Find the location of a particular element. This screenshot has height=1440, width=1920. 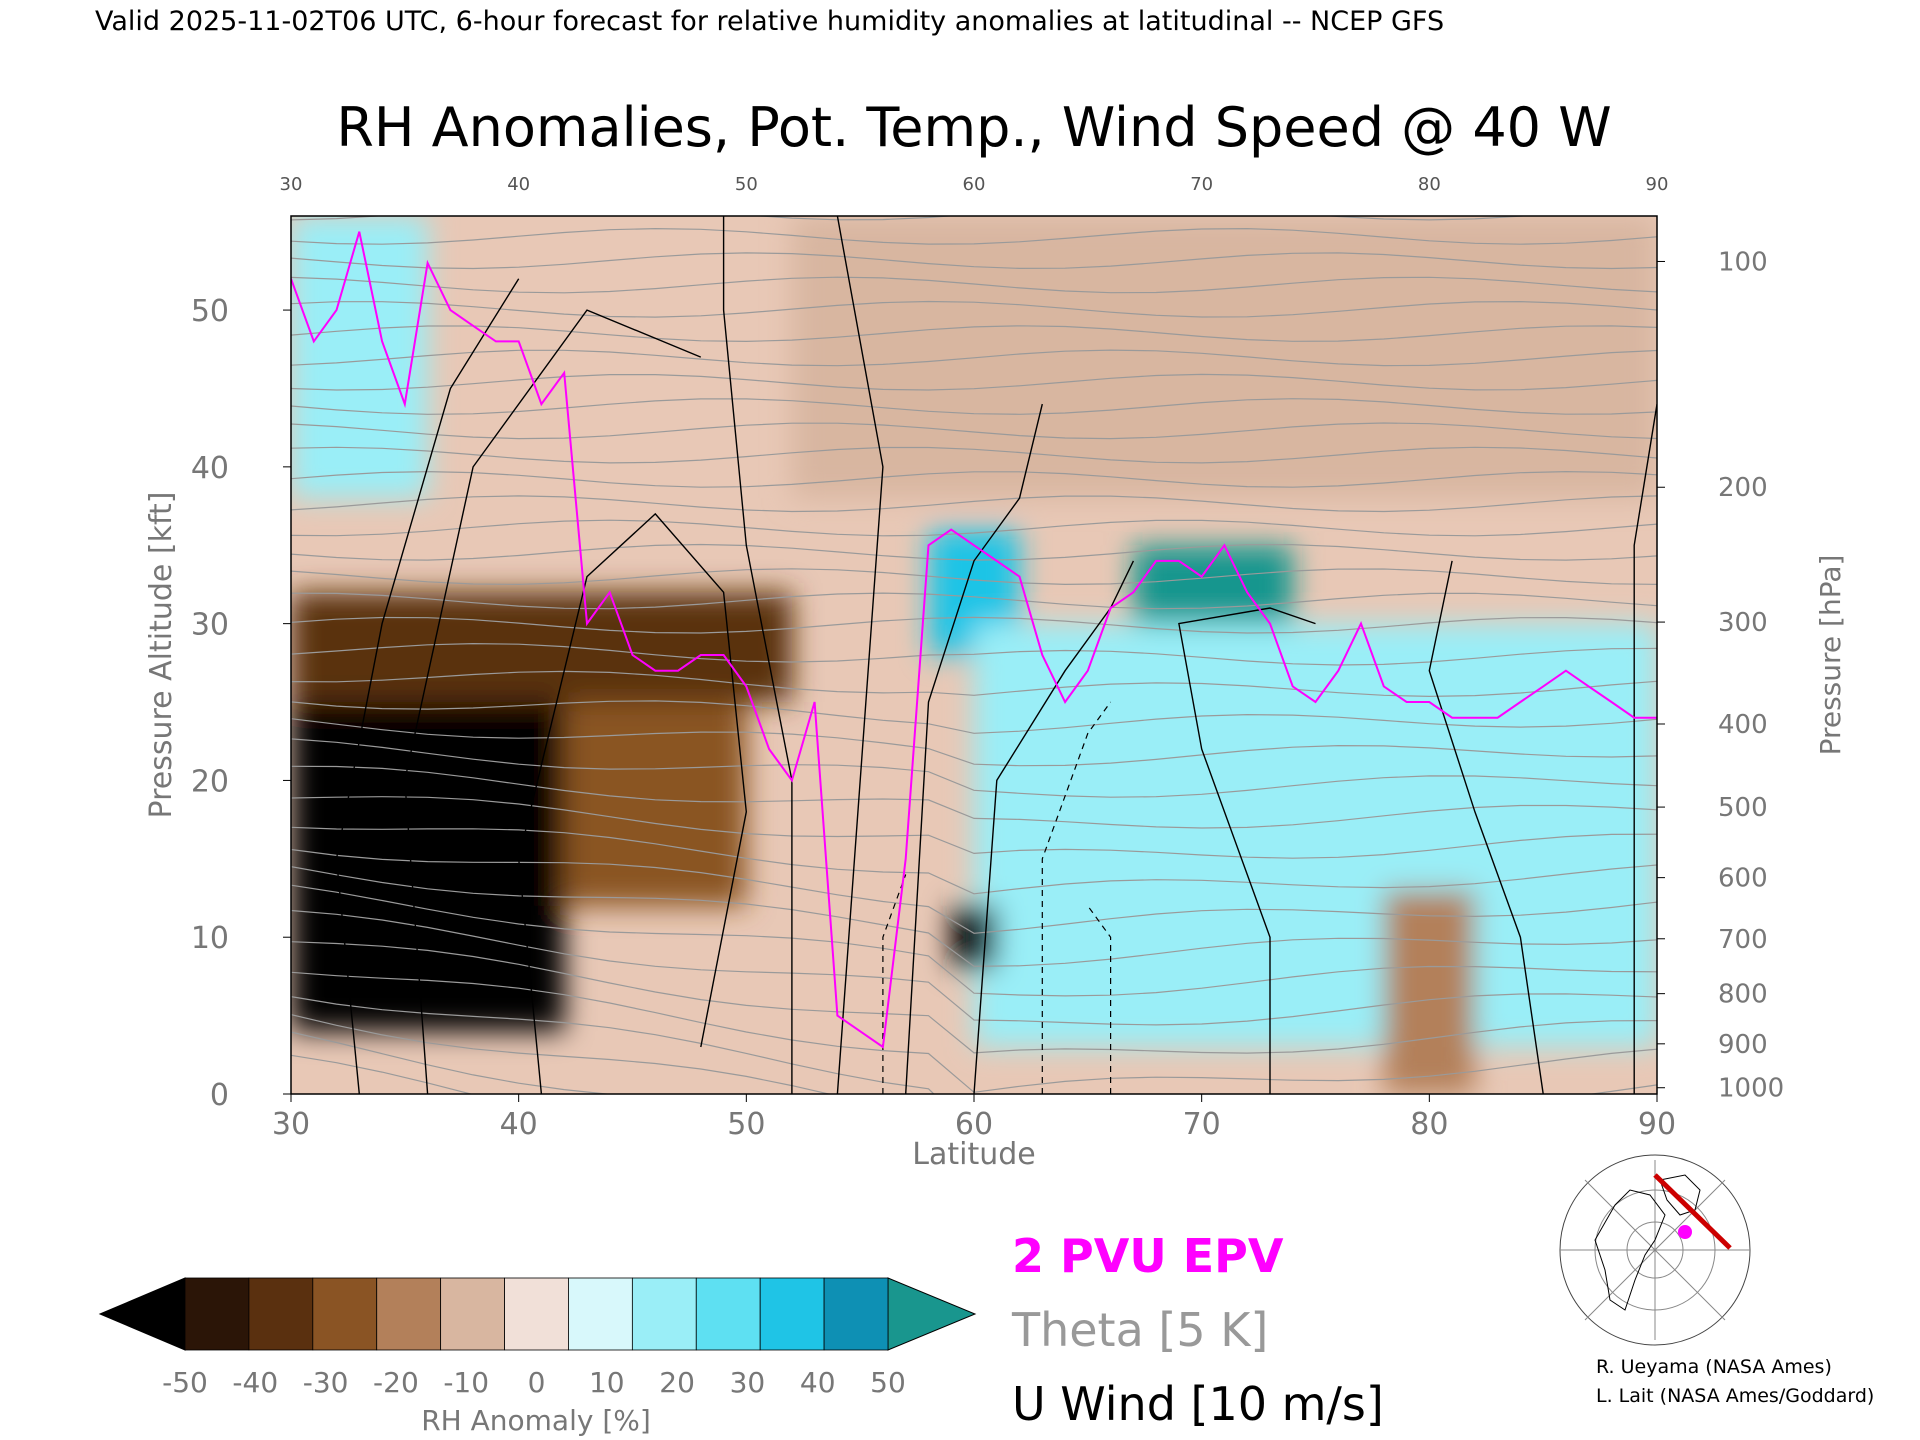

x-tick-label: 90 is located at coordinates (1657, 1124).